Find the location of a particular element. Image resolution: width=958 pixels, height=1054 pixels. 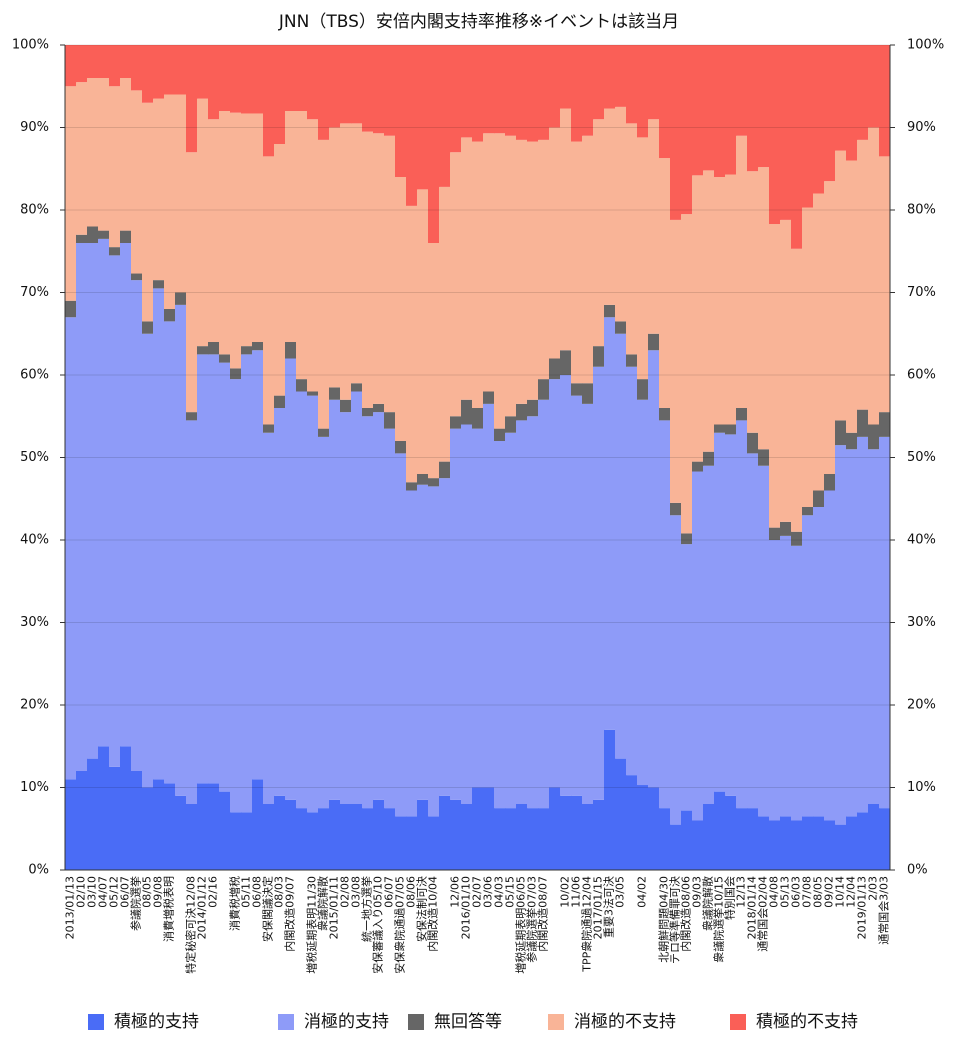

x-tick-label: 12/13 is located at coordinates (741, 892).